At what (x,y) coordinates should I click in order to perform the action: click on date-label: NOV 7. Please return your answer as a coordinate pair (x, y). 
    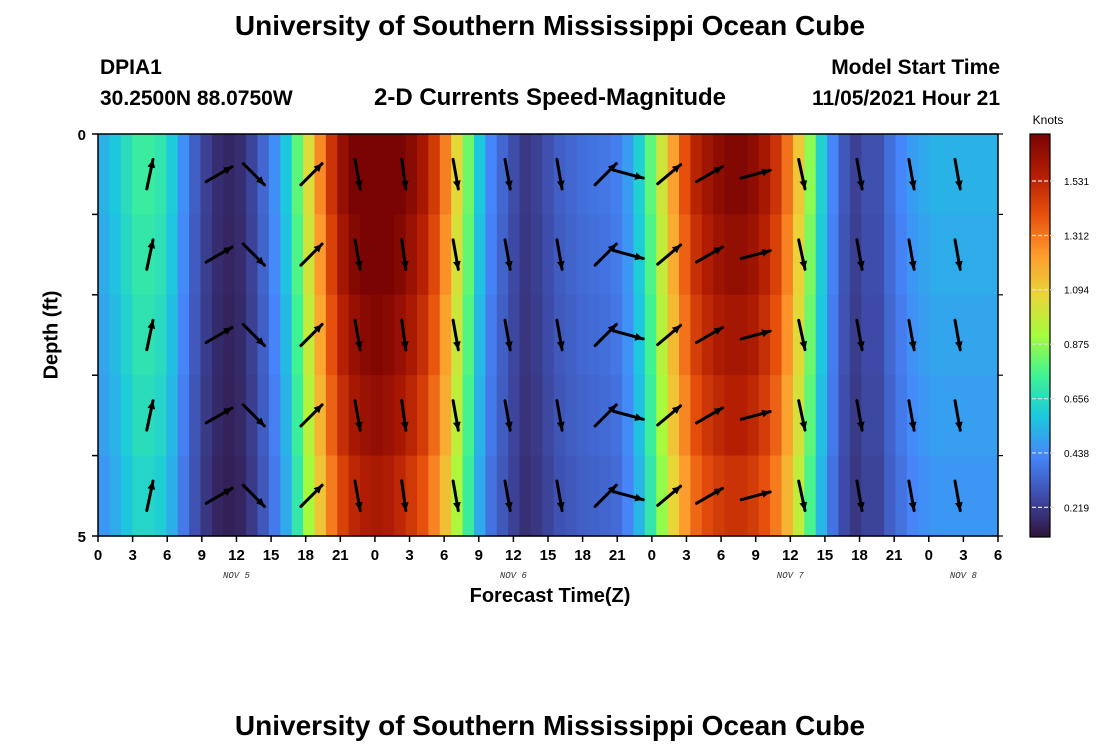
    Looking at the image, I should click on (791, 576).